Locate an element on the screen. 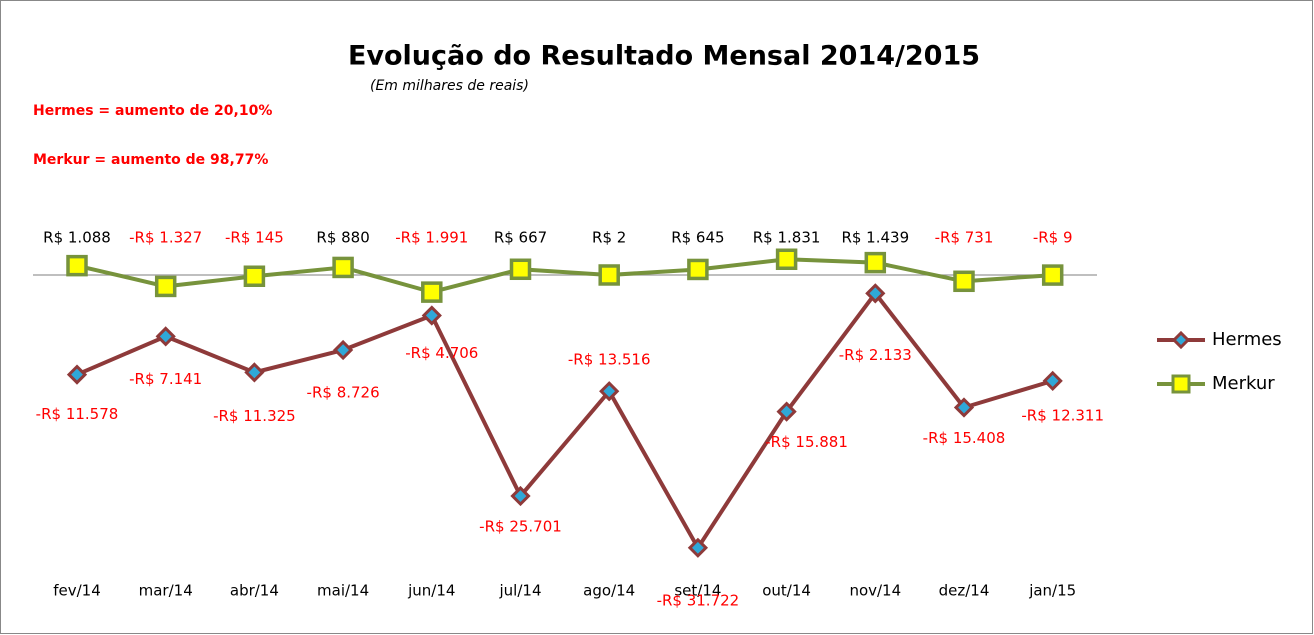 This screenshot has width=1314, height=635. x-tick-label: jul/14 is located at coordinates (520, 591).